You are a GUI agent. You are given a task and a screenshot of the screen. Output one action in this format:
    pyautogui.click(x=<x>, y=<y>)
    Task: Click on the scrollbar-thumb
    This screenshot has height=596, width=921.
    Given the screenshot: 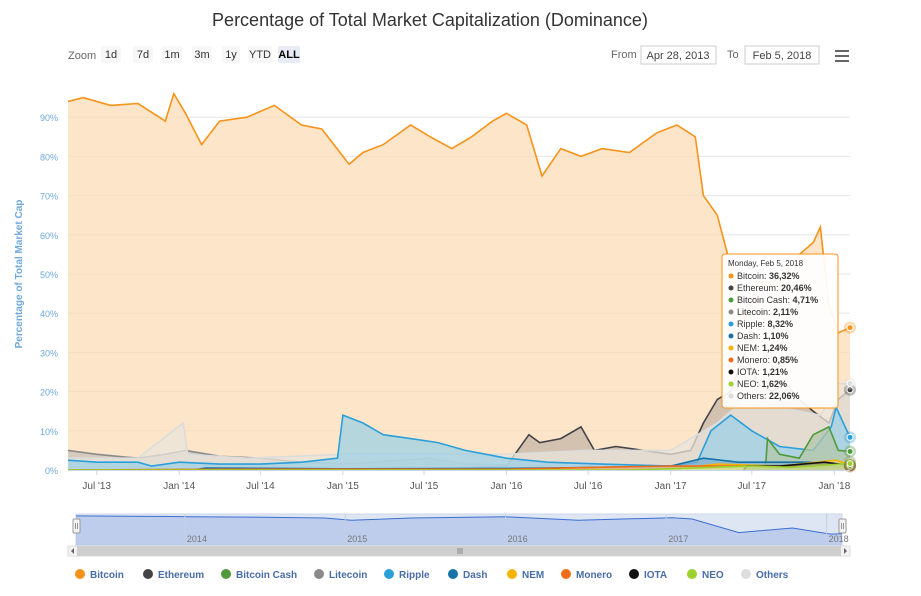 What is the action you would take?
    pyautogui.click(x=459, y=551)
    